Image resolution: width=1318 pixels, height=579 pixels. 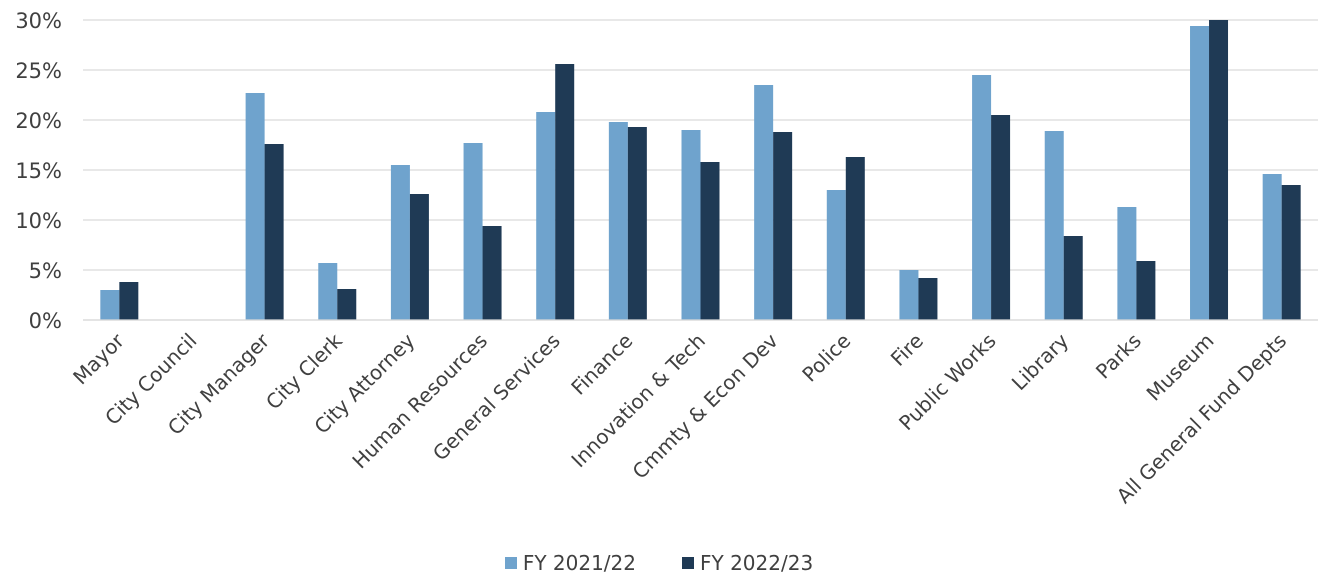 What do you see at coordinates (38, 71) in the screenshot?
I see `y-tick-label: 25%` at bounding box center [38, 71].